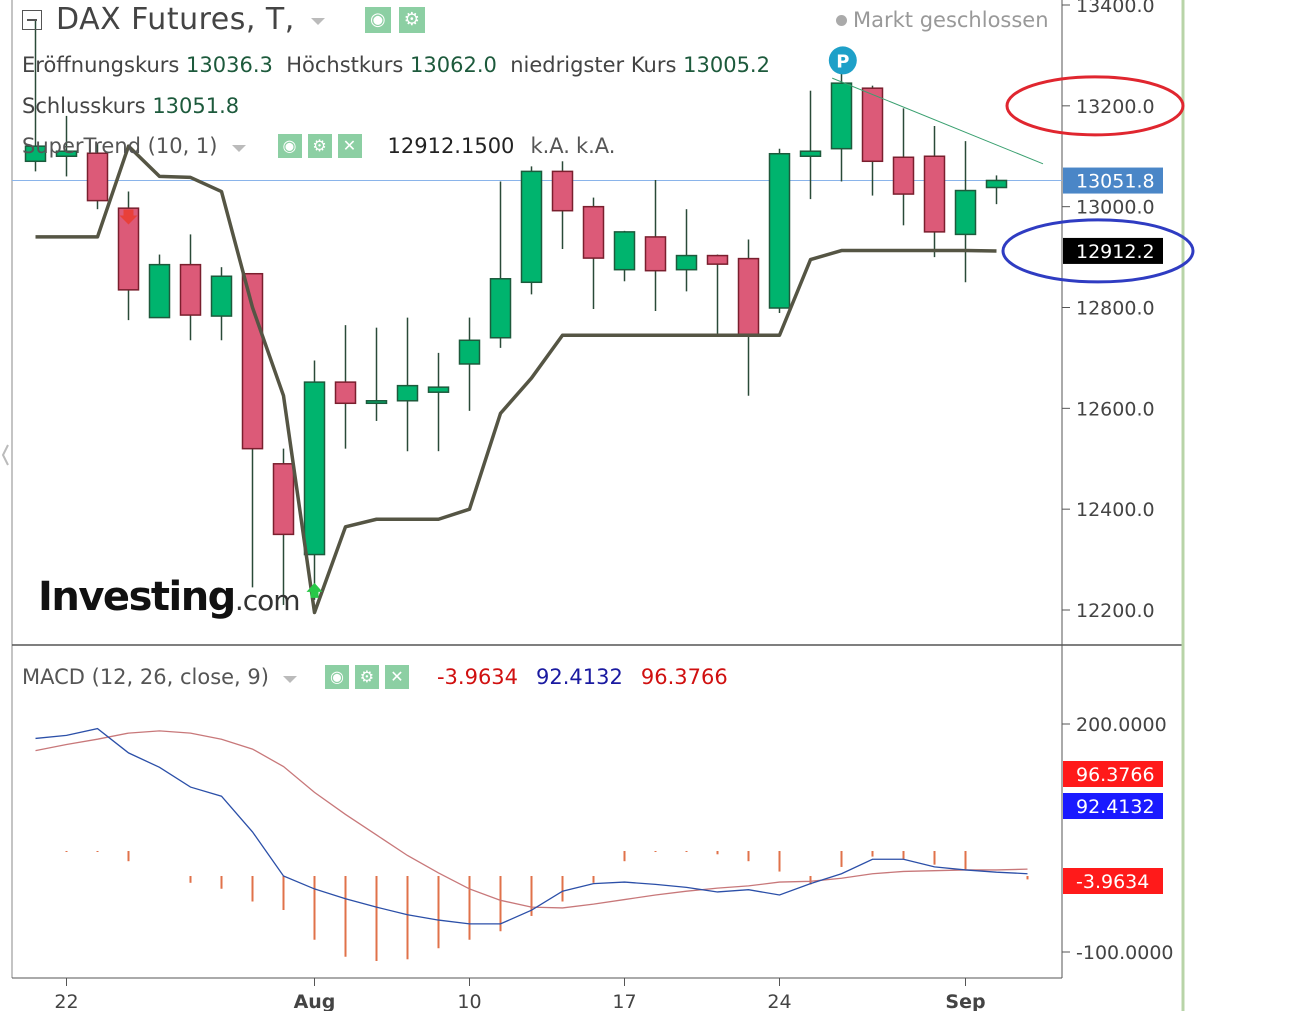  Describe the element at coordinates (550, 146) in the screenshot. I see `supertrend-extra-1: k.A.` at that location.